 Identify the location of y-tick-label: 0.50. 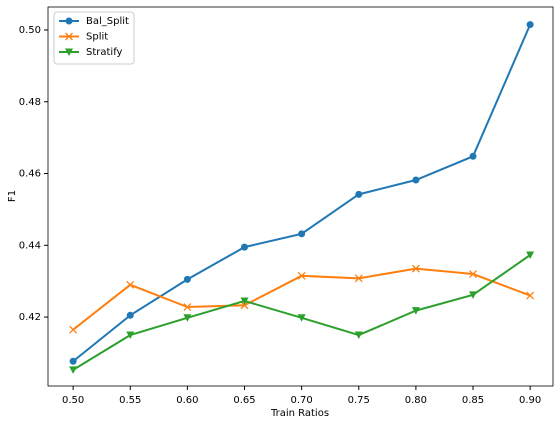
(30, 30).